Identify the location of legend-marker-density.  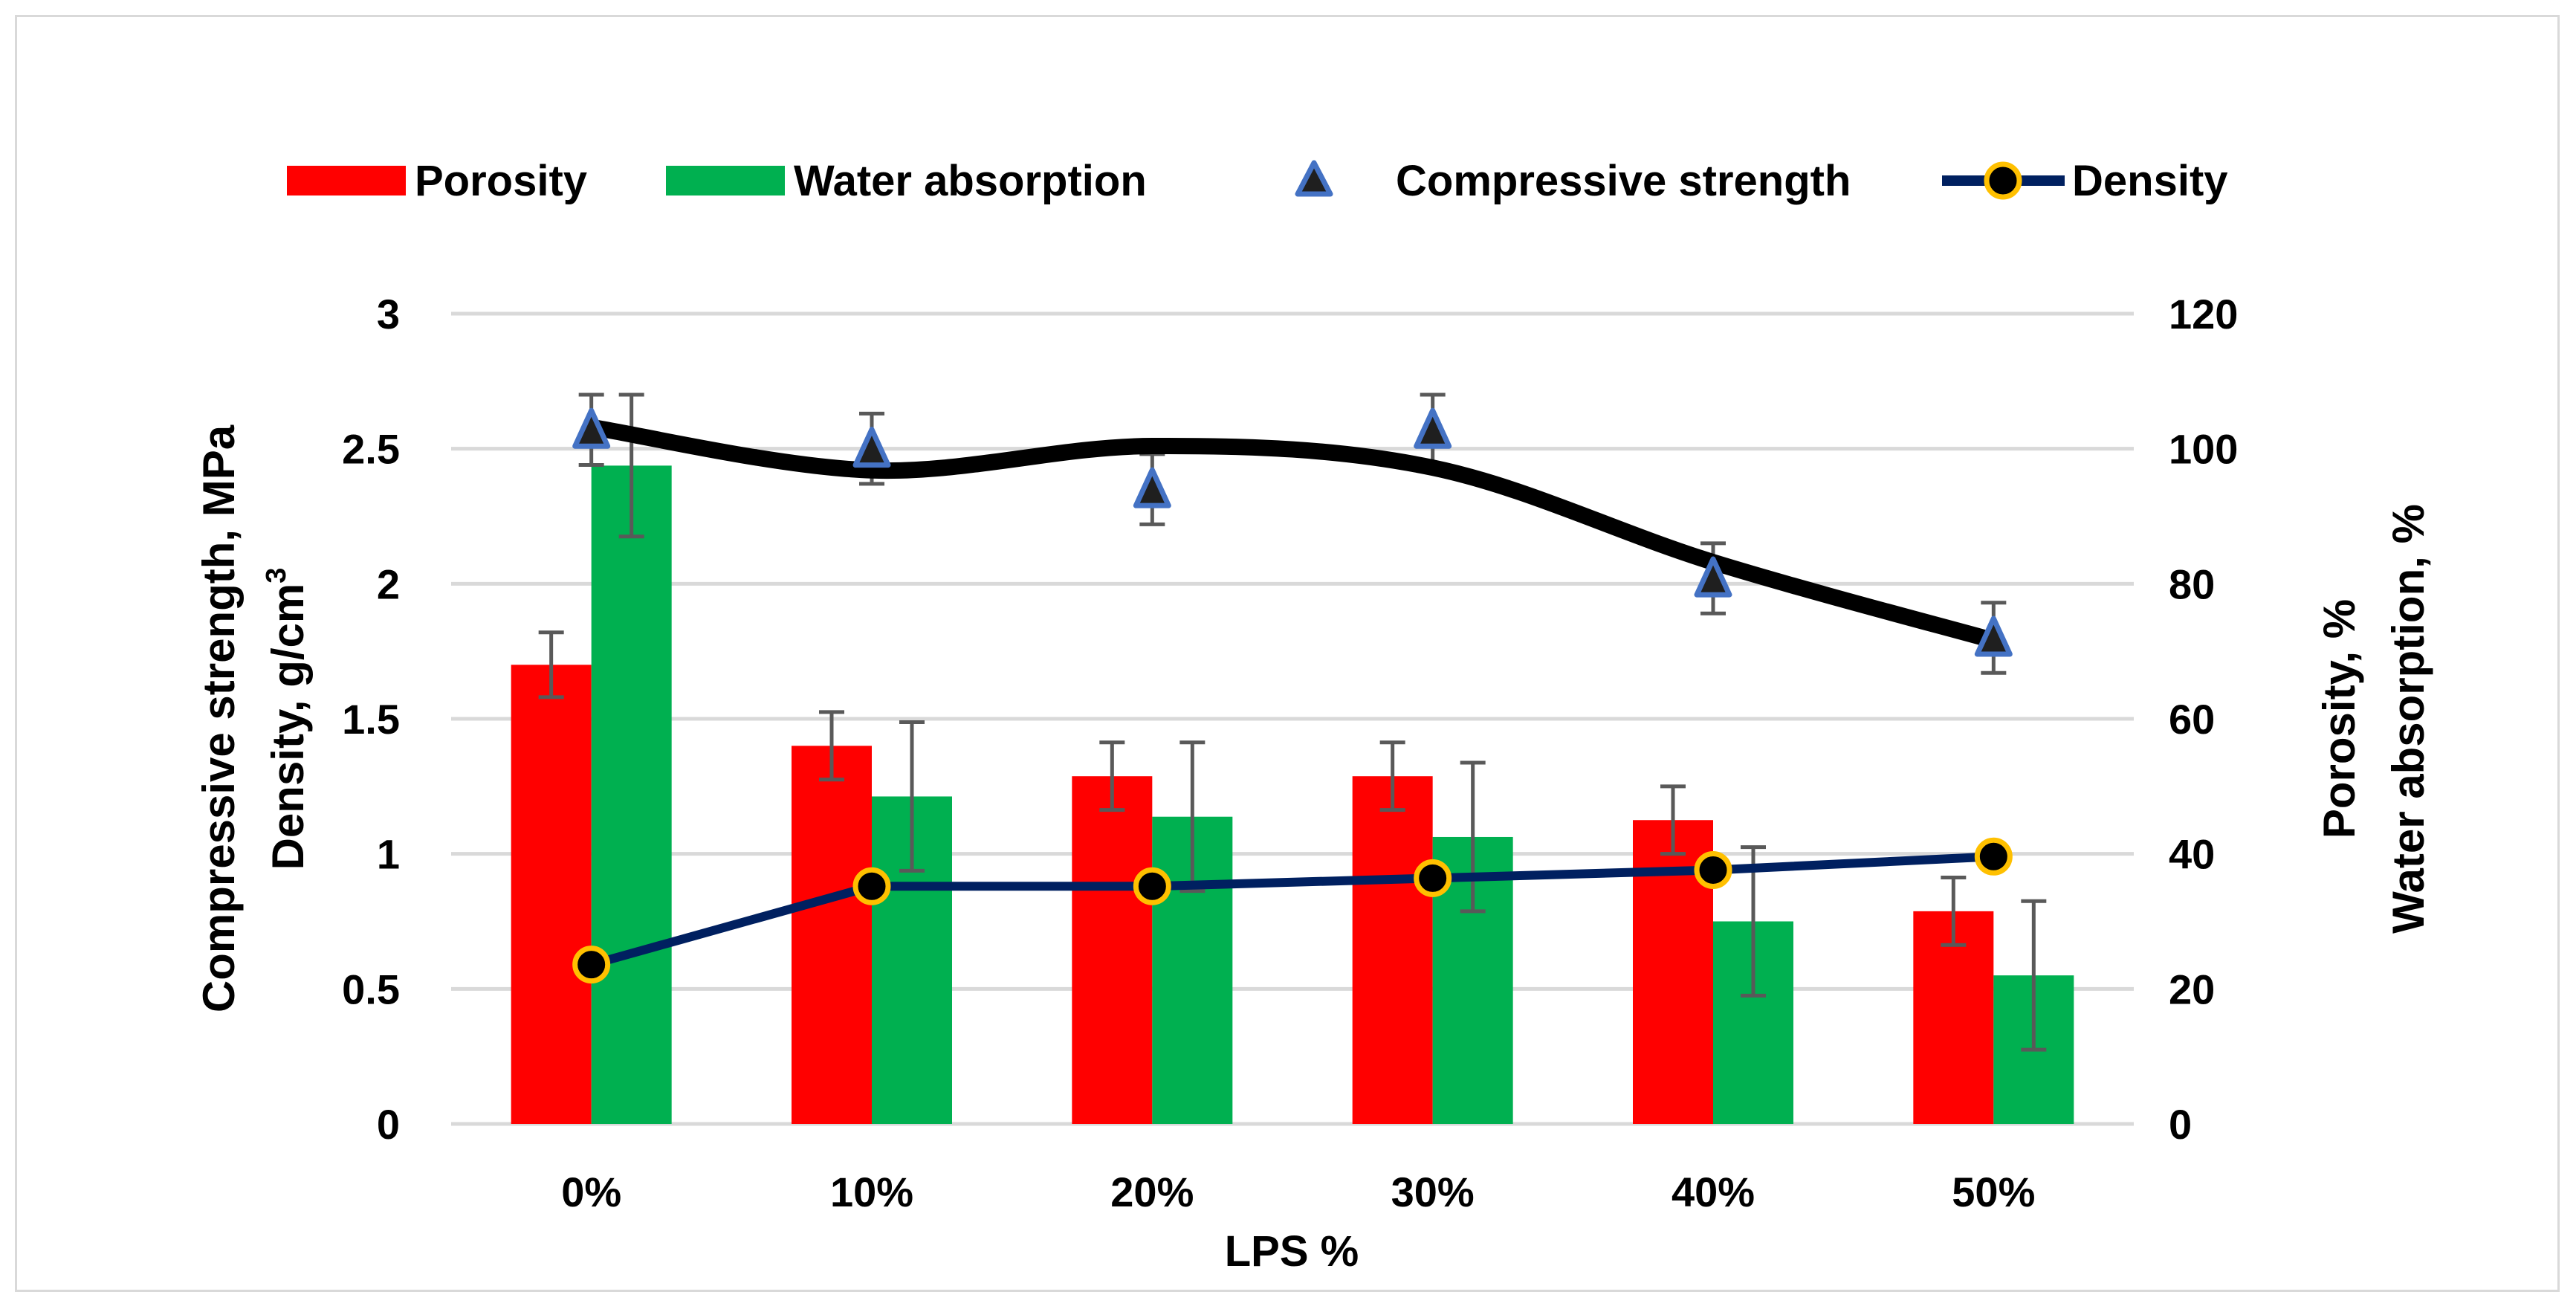
(2003, 180).